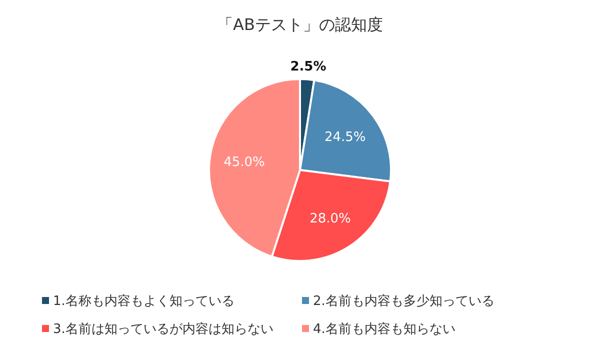 The image size is (600, 359). Describe the element at coordinates (345, 138) in the screenshot. I see `data-label: 24.5%` at that location.